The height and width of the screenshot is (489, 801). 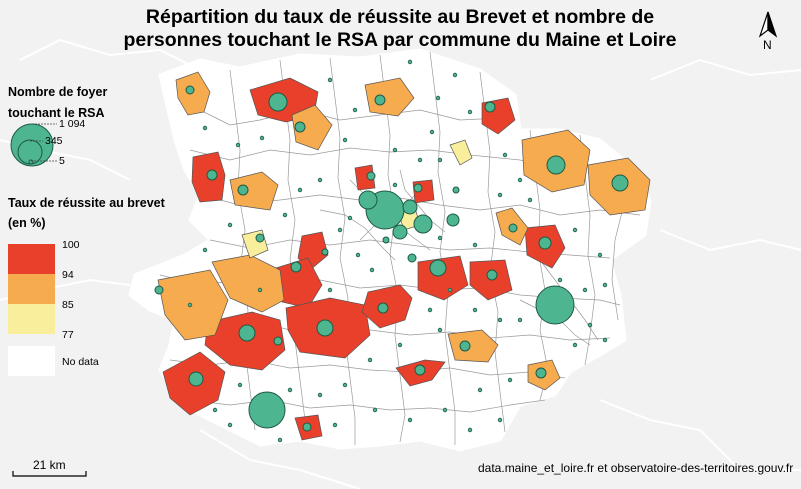 What do you see at coordinates (49, 465) in the screenshot?
I see `scale-bar-label: 21 km` at bounding box center [49, 465].